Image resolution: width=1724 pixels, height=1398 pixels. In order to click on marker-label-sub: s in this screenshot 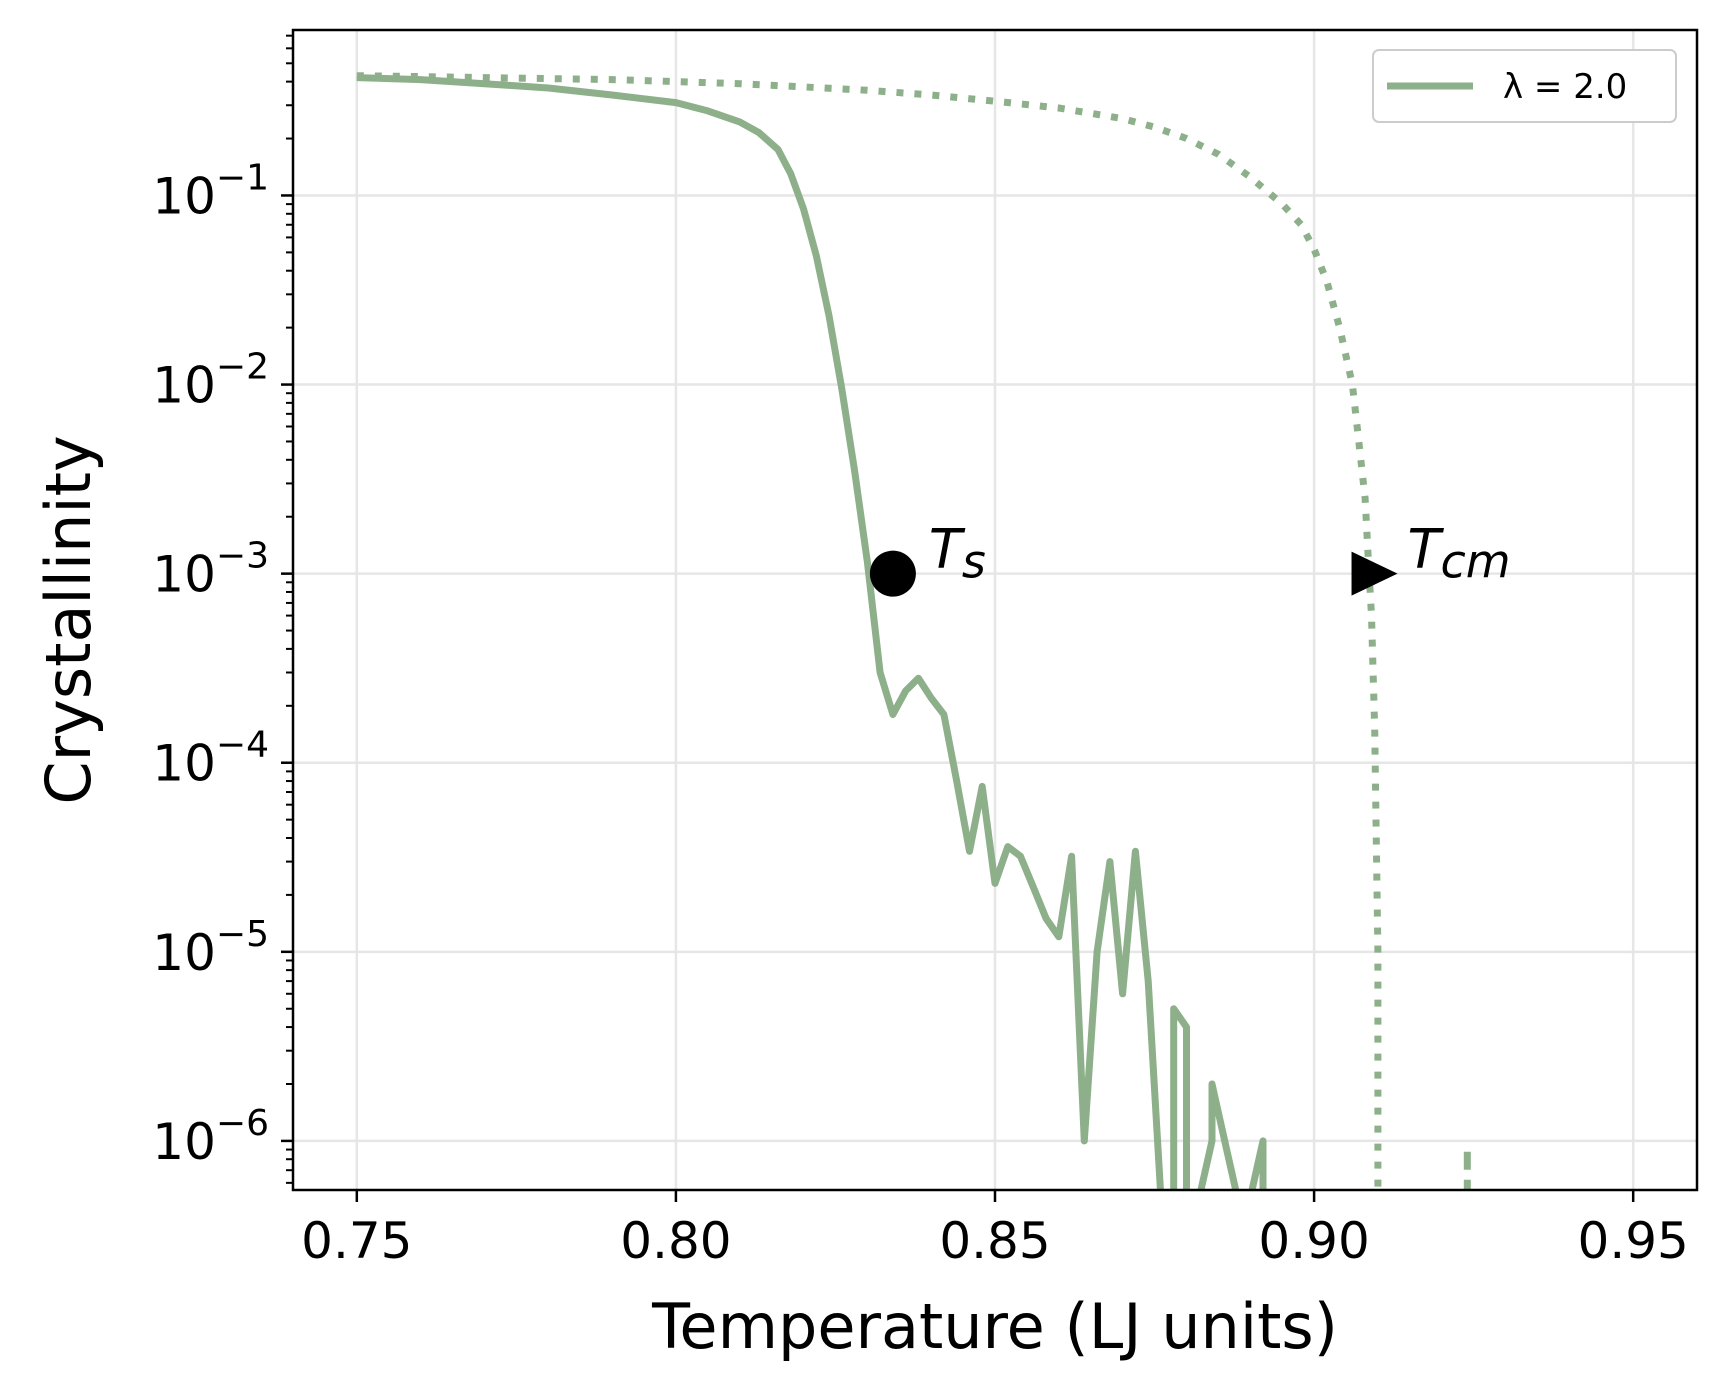, I will do `click(974, 562)`.